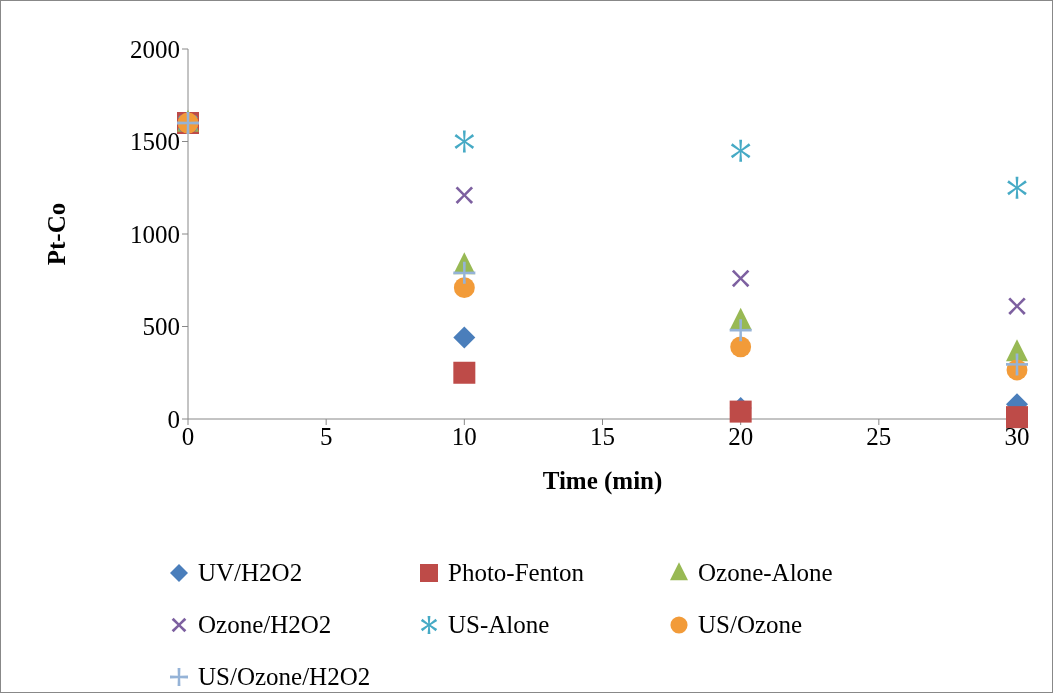 The width and height of the screenshot is (1053, 693). I want to click on x-tick-label: 5, so click(326, 436).